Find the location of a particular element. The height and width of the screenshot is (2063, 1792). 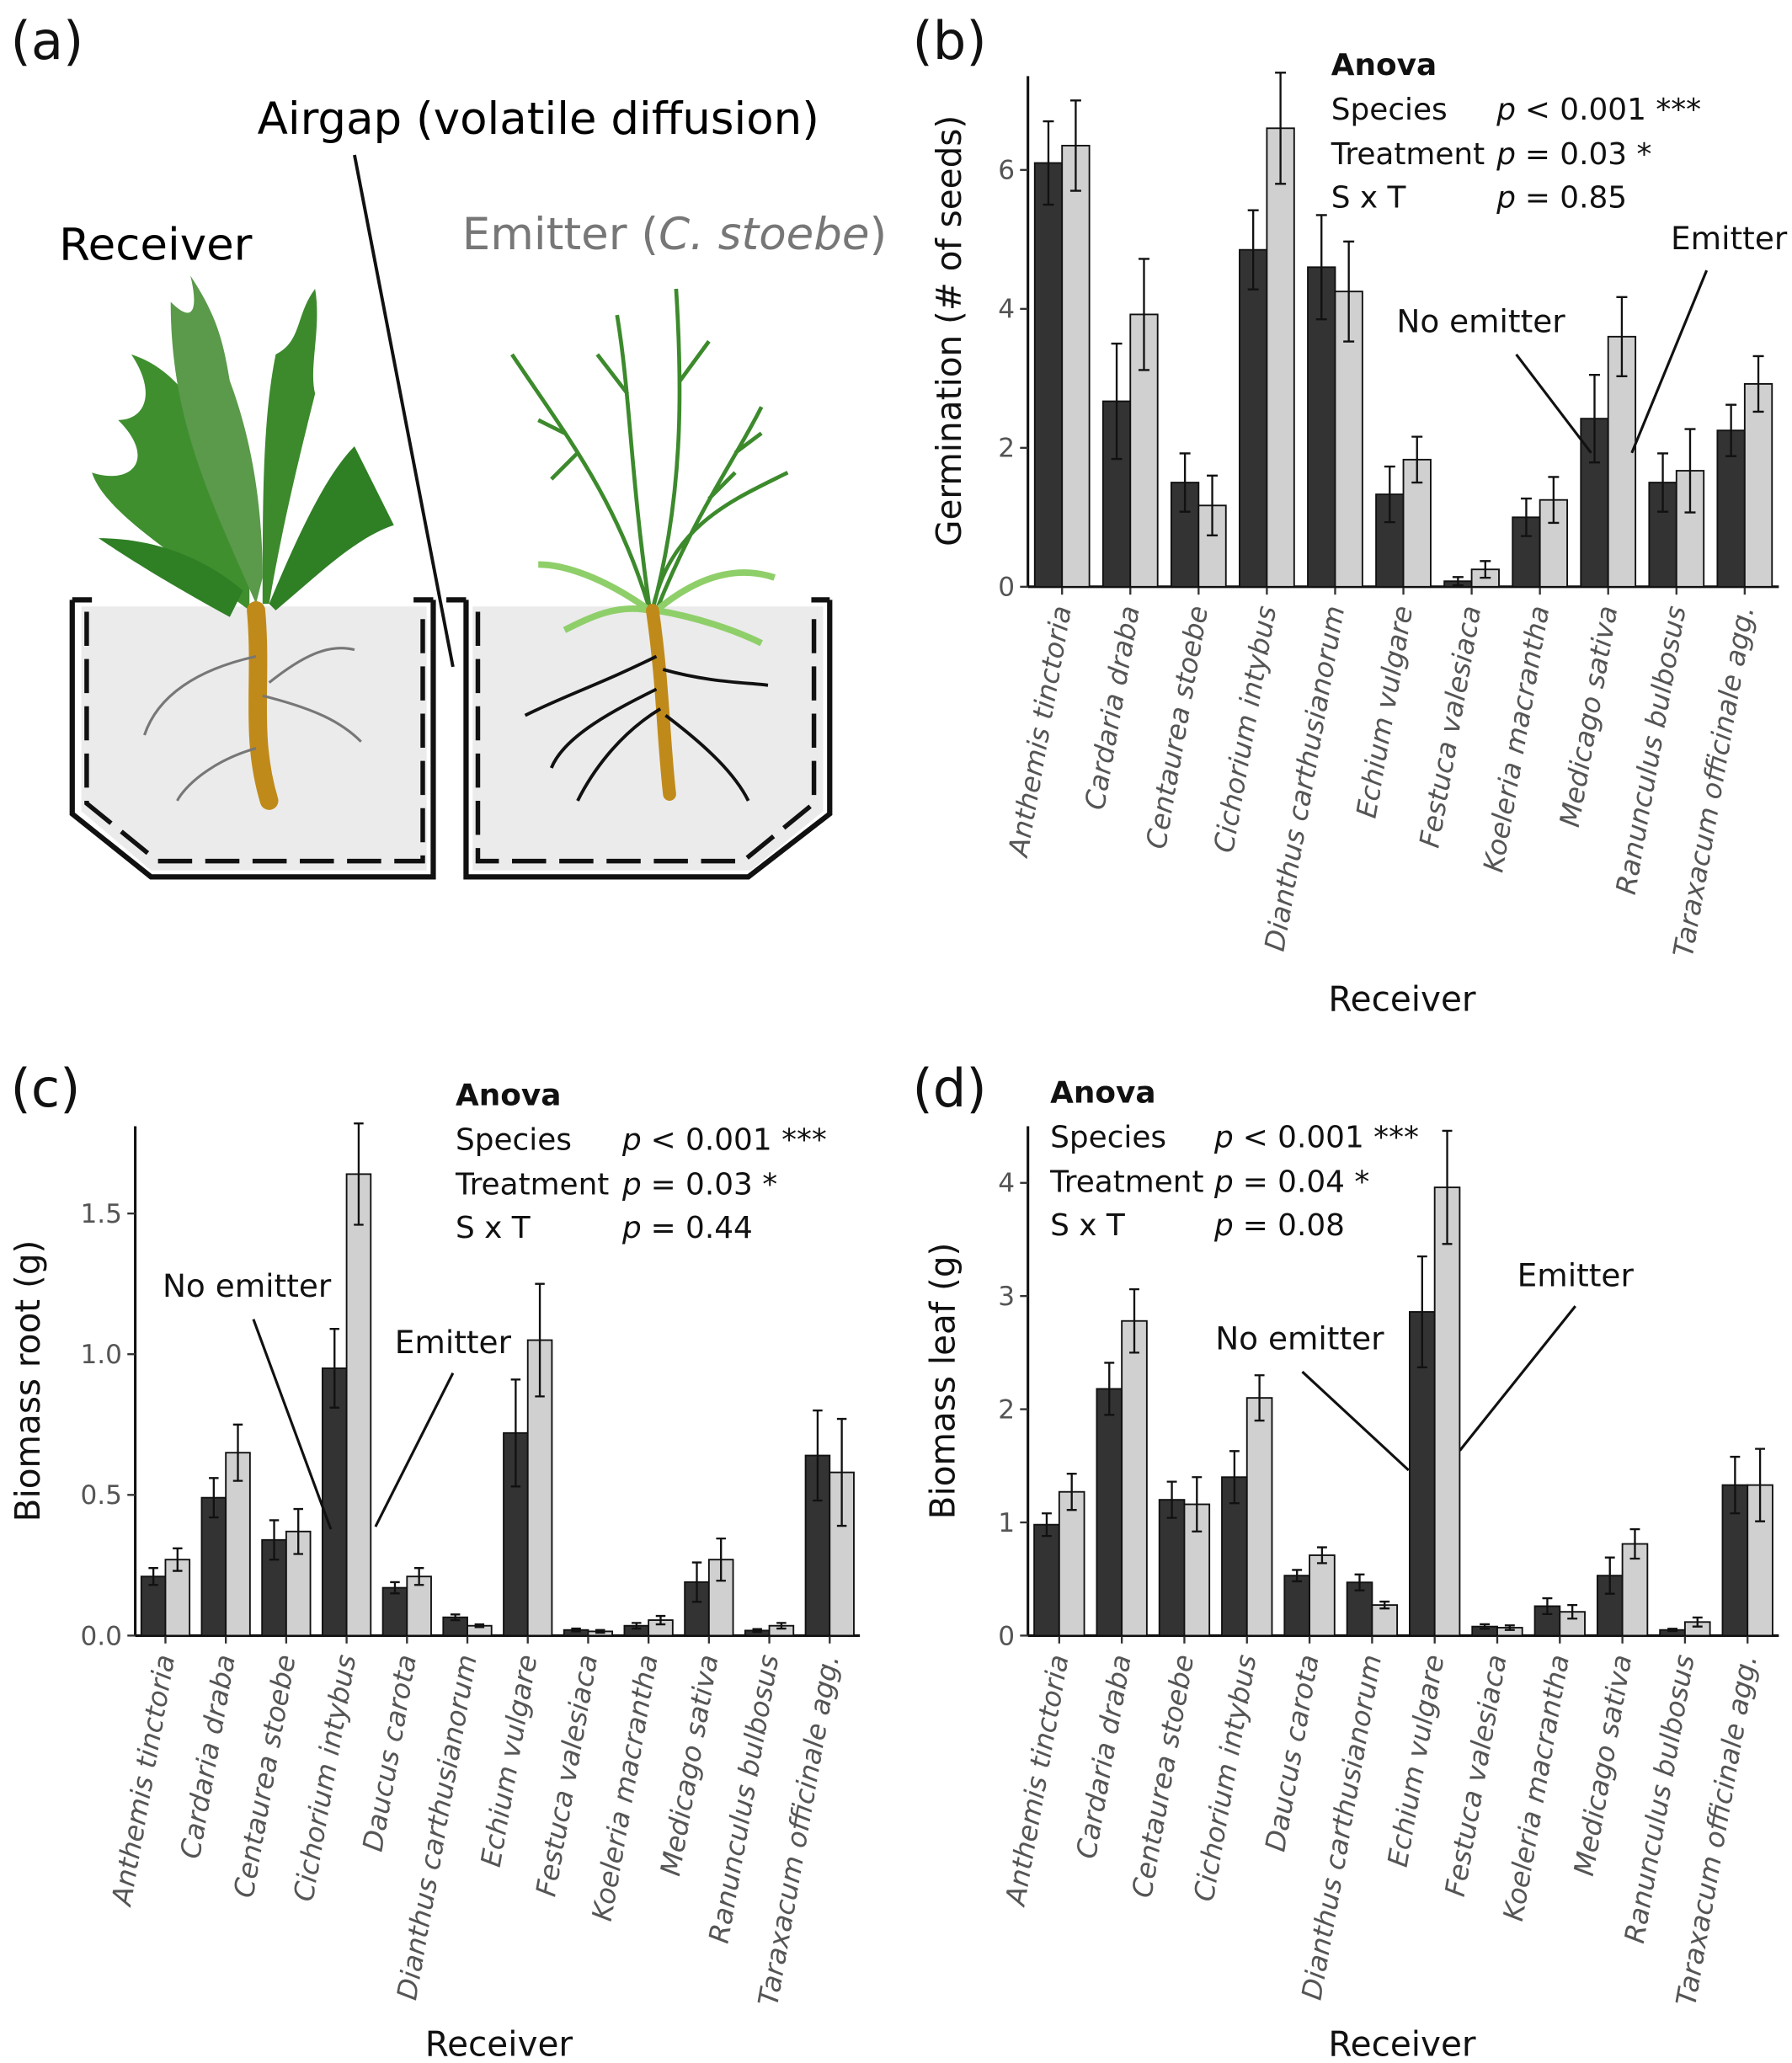

emitter-text: Emitter ( is located at coordinates (560, 235).